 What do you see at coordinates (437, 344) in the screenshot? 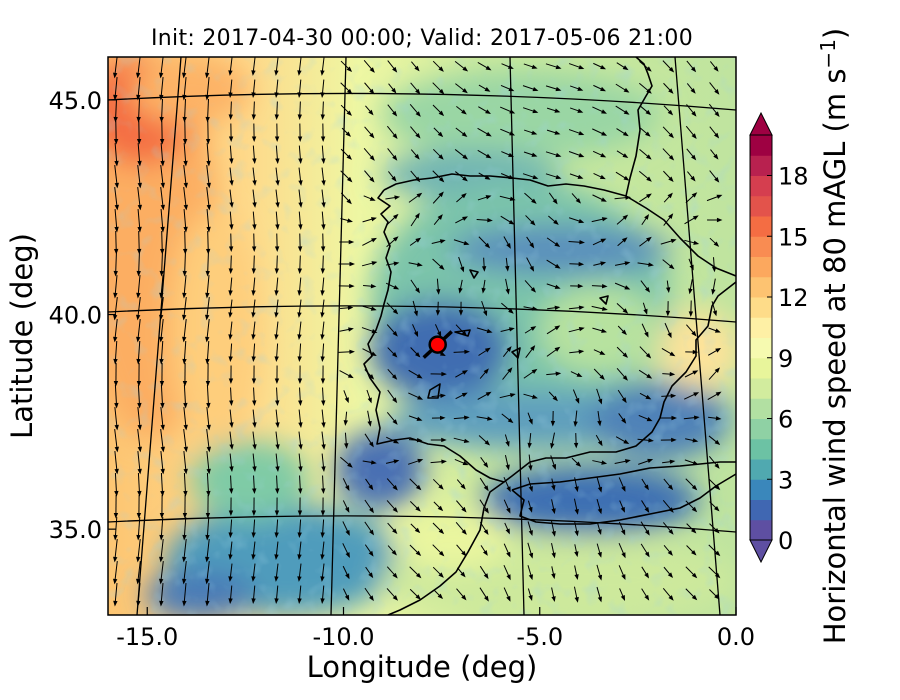
I see `station-marker` at bounding box center [437, 344].